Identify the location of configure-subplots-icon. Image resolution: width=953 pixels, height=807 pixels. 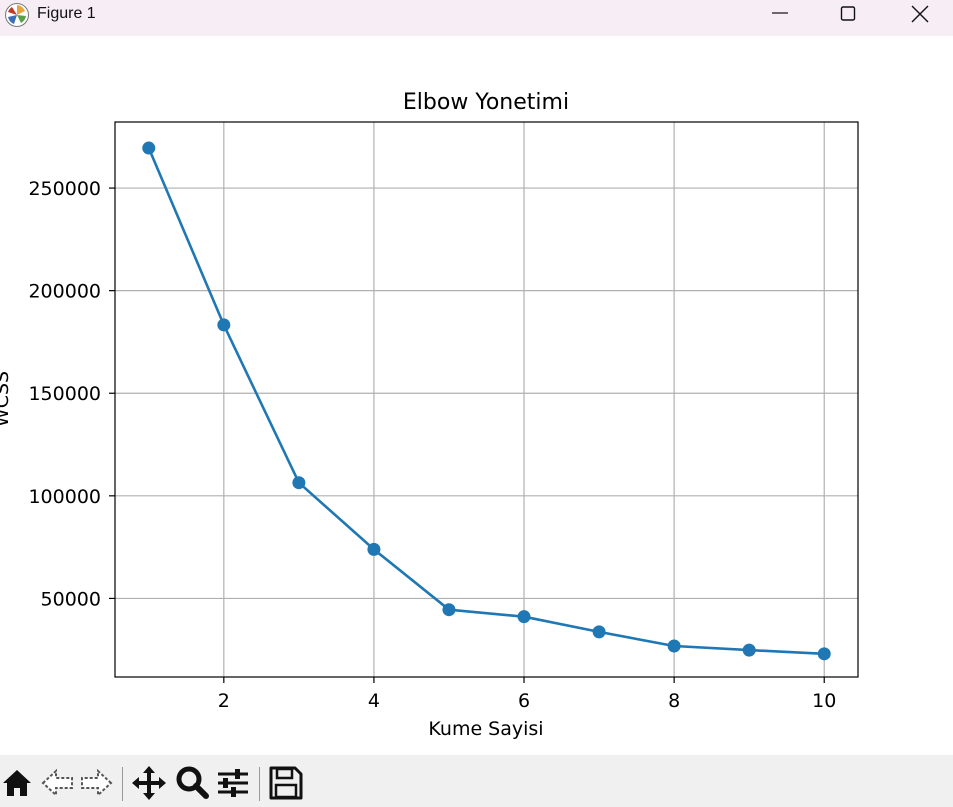
(233, 783).